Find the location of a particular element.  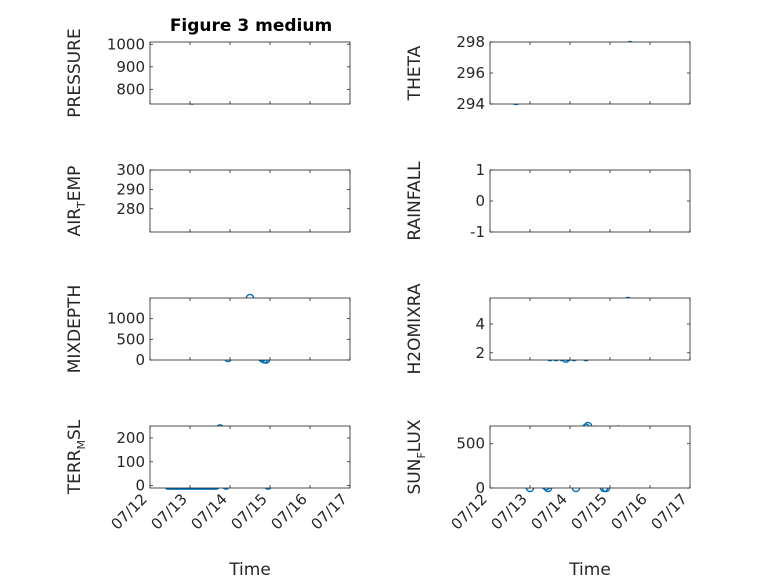

mixdepth-y-axis-label-part: MIXDEPTH is located at coordinates (75, 329).